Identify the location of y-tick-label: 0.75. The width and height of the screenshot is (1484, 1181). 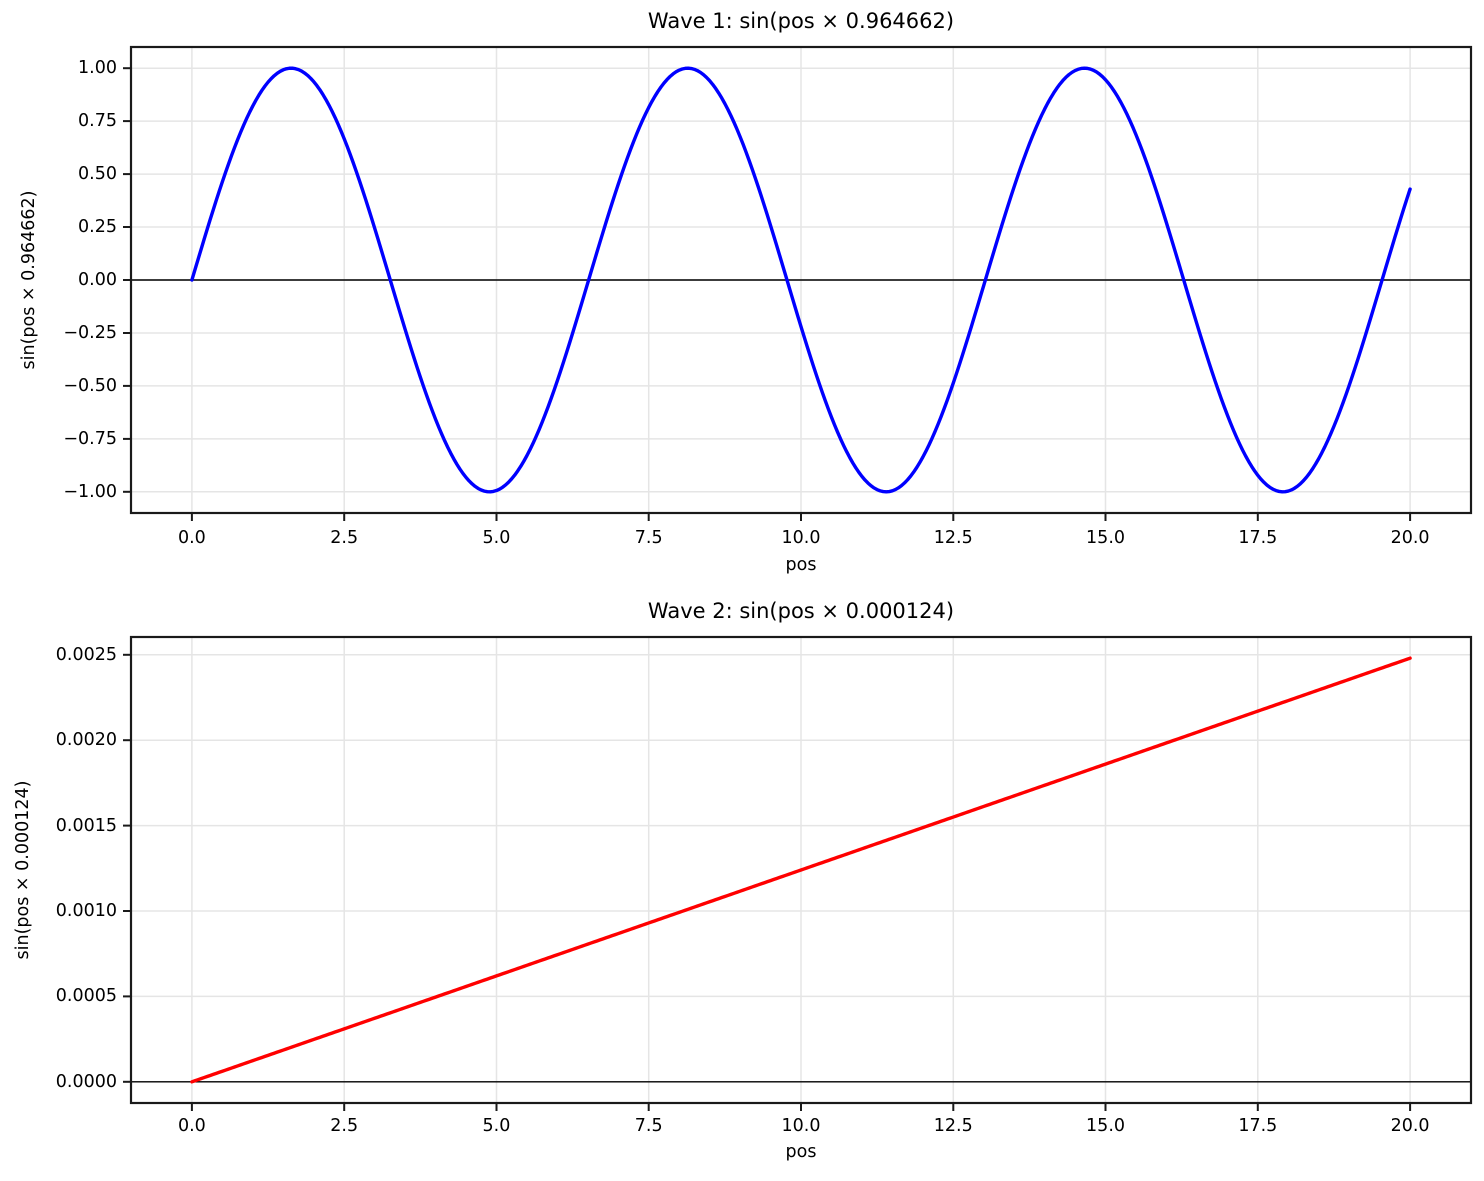
(97, 121).